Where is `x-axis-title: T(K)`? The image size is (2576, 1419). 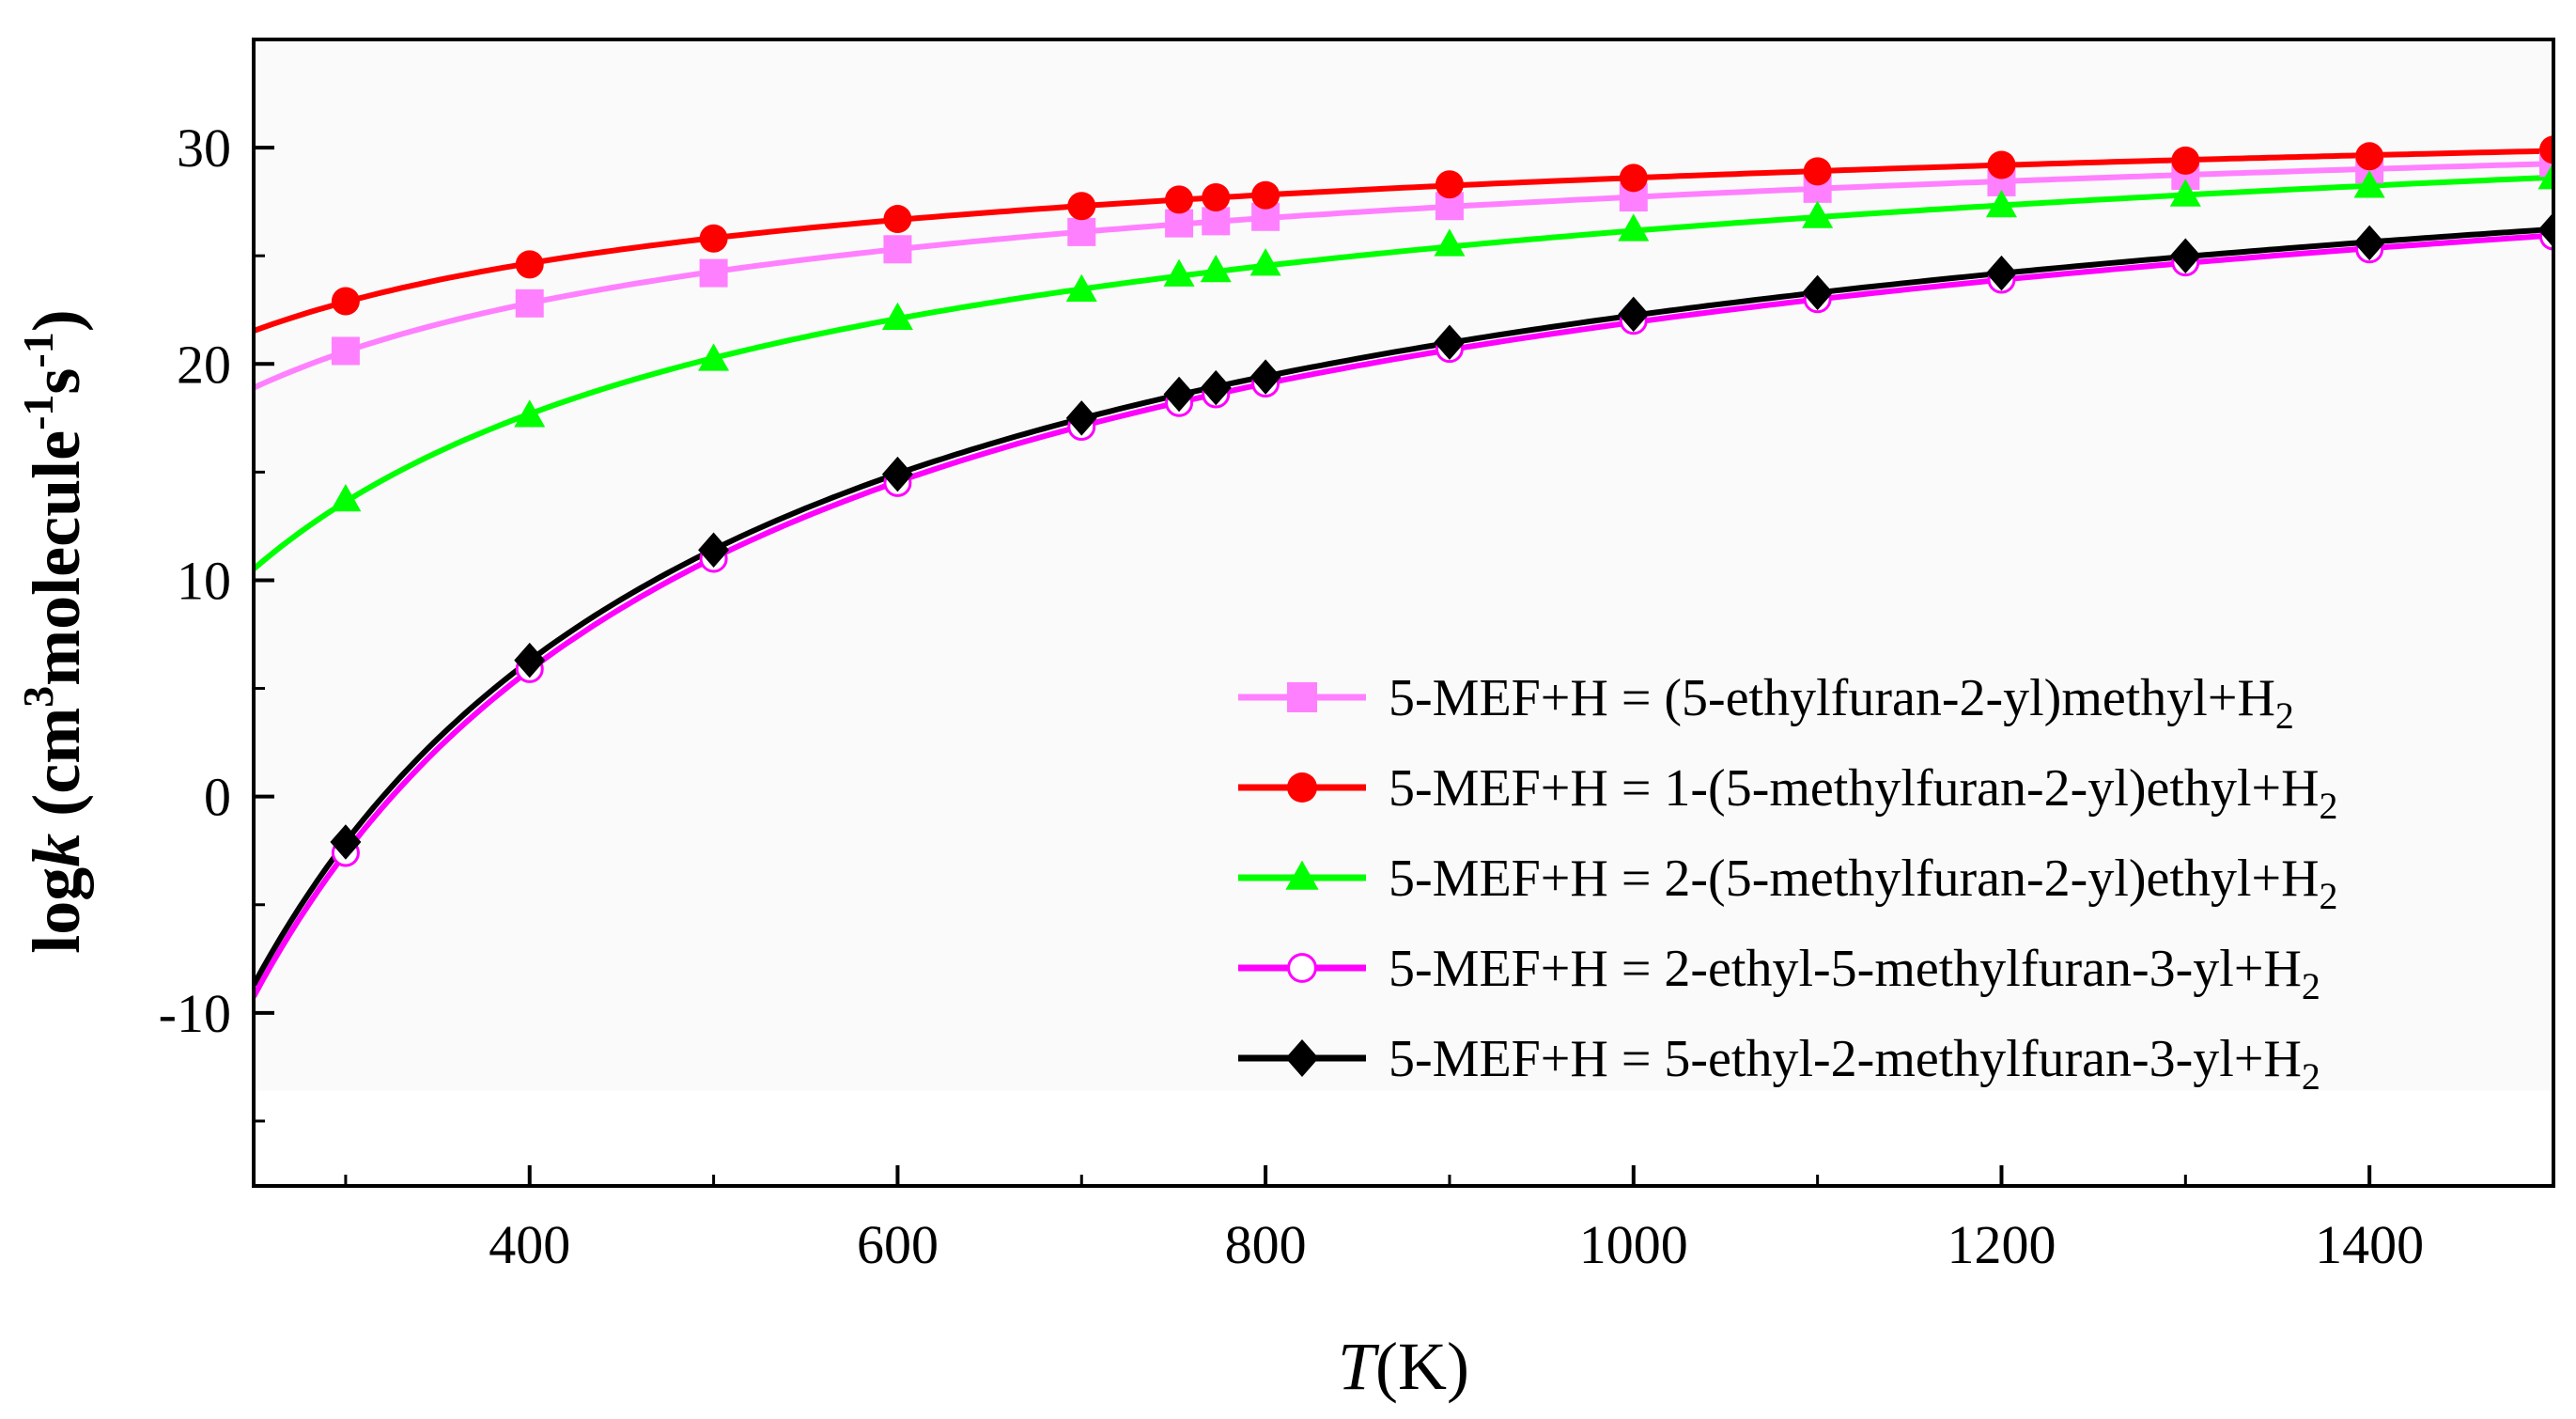
x-axis-title: T(K) is located at coordinates (1403, 1366).